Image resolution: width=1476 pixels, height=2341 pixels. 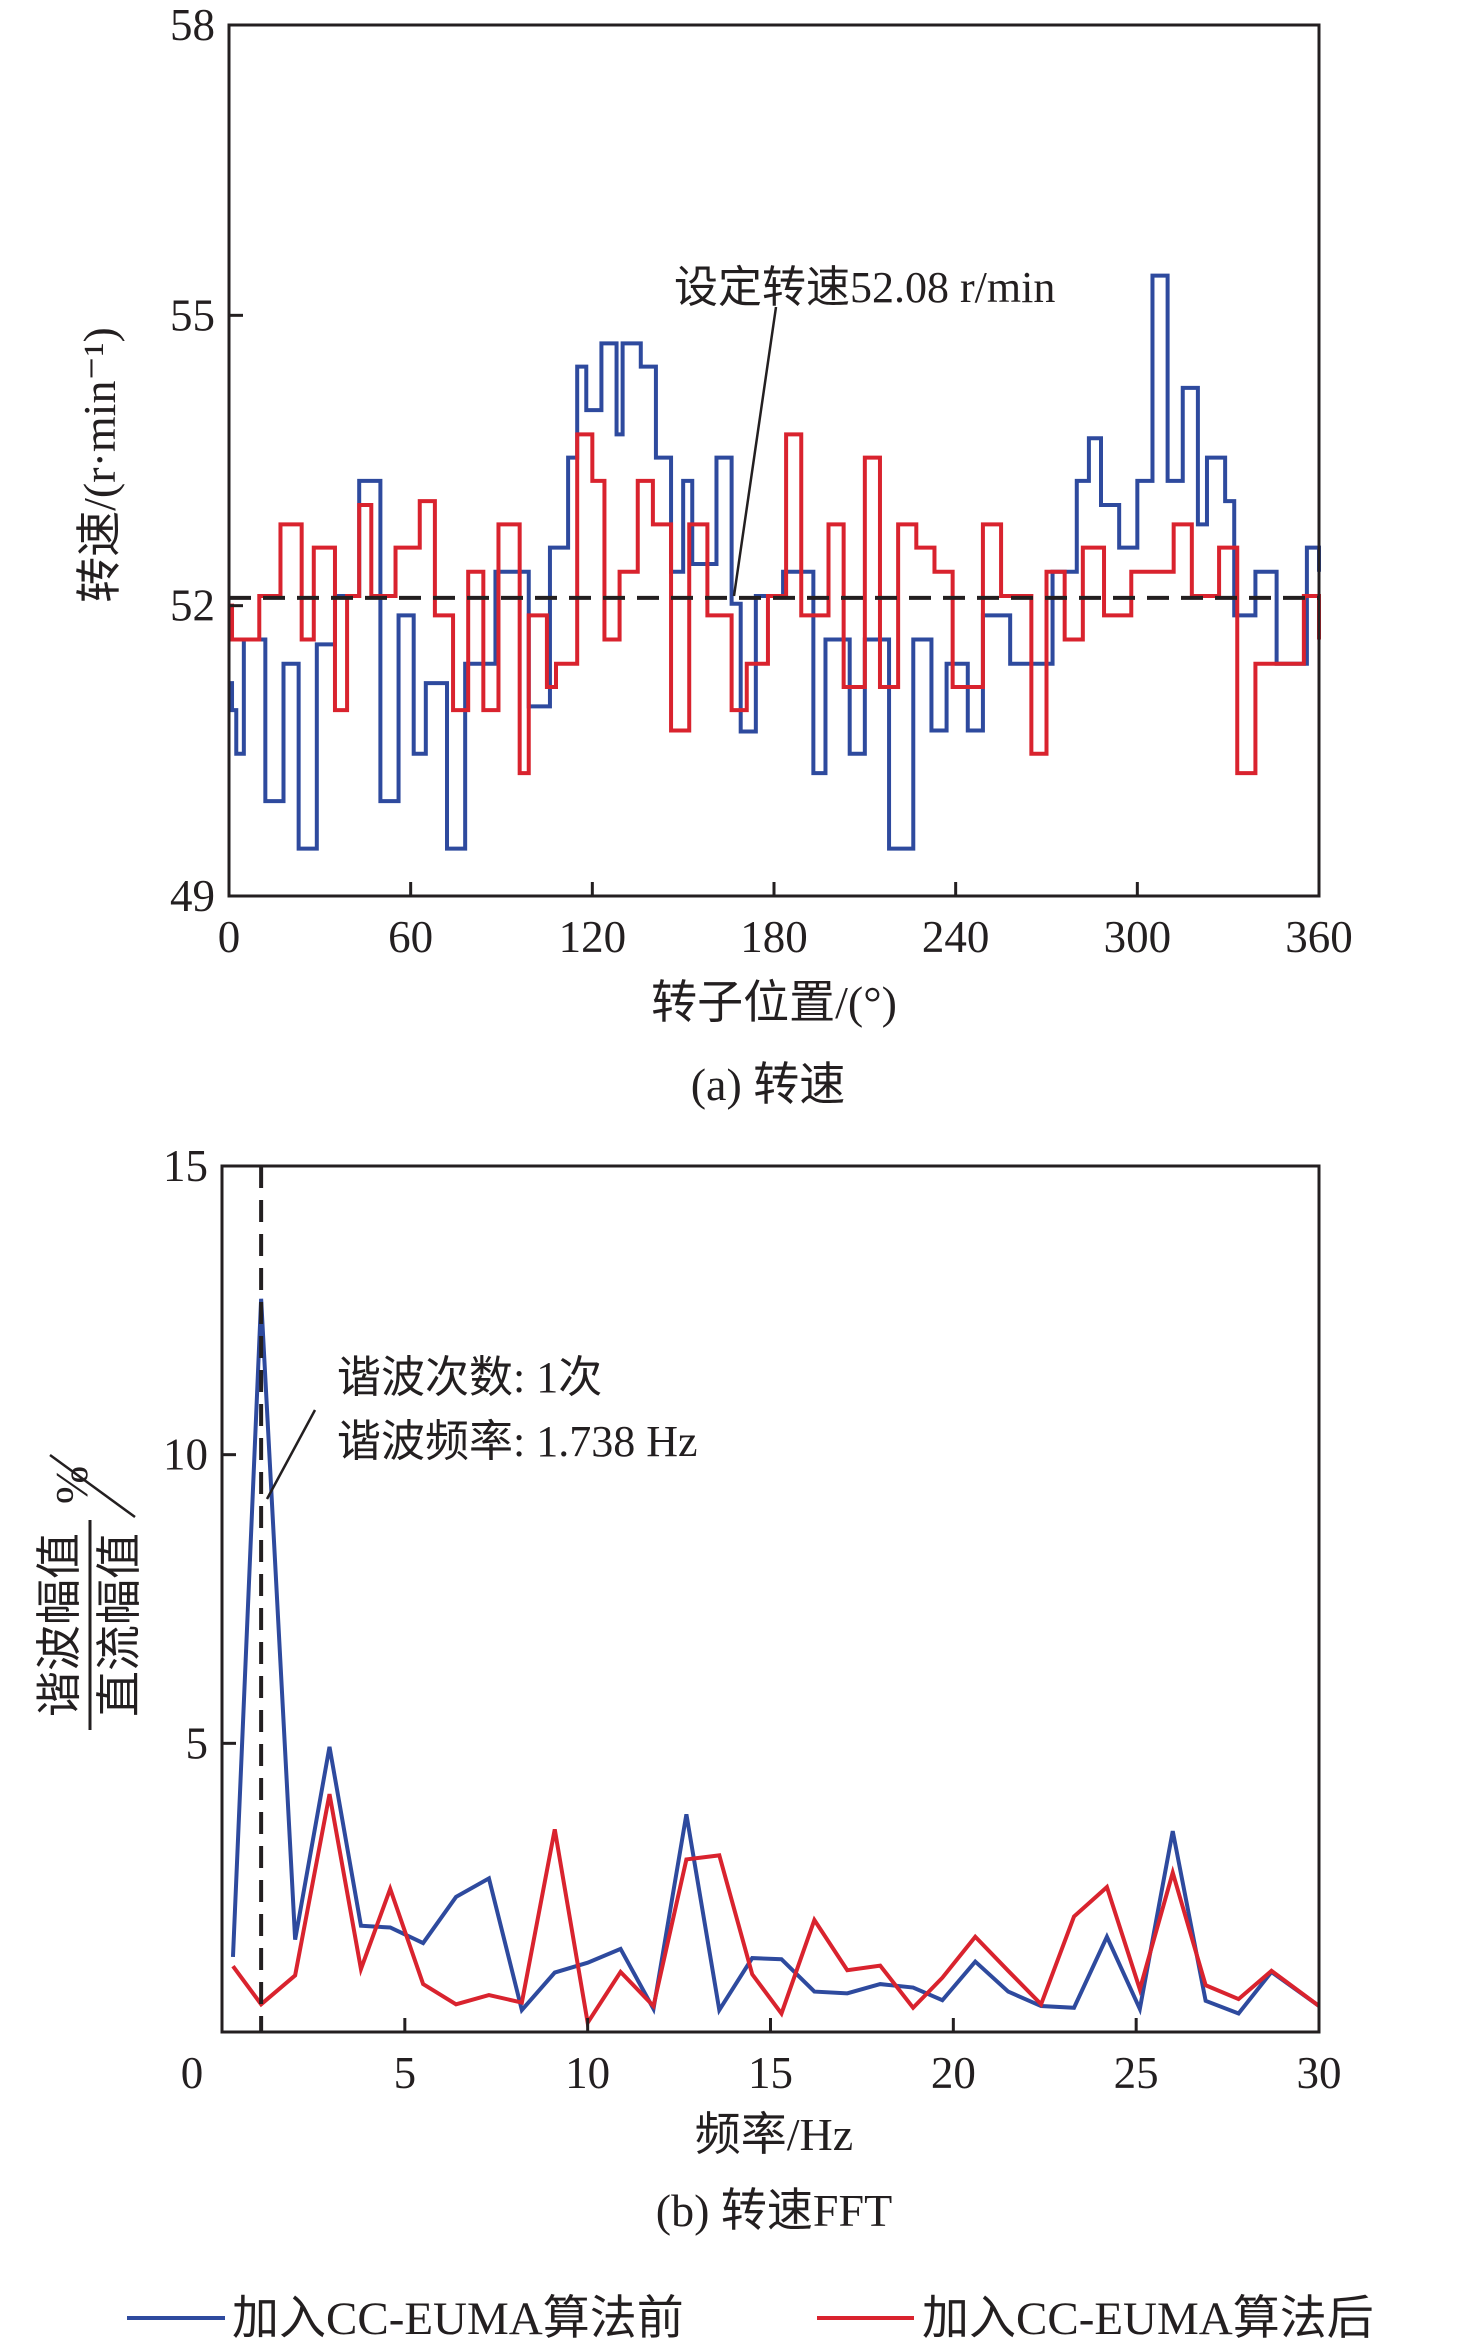 I want to click on setpoint-annotation: 设定转速52.08 r/min, so click(x=864, y=287).